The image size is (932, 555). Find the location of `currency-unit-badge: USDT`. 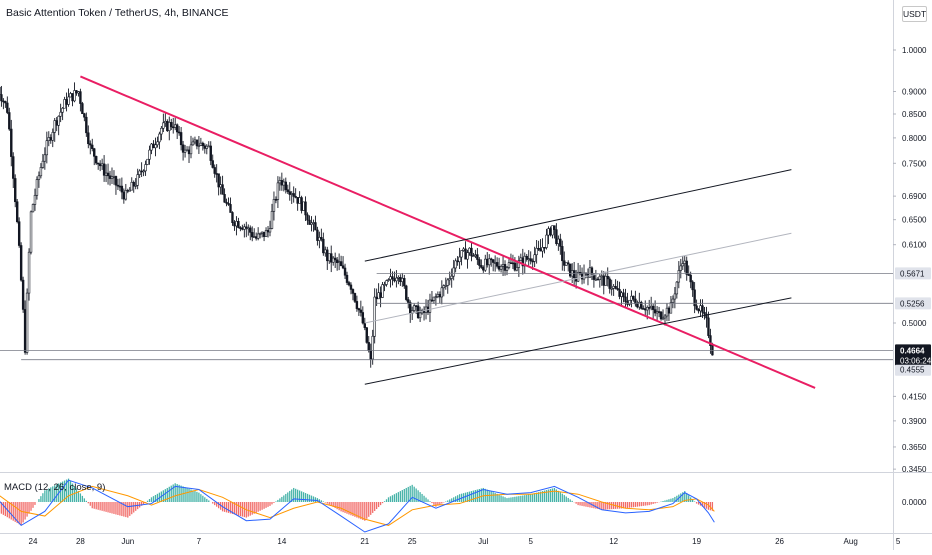

currency-unit-badge: USDT is located at coordinates (914, 14).